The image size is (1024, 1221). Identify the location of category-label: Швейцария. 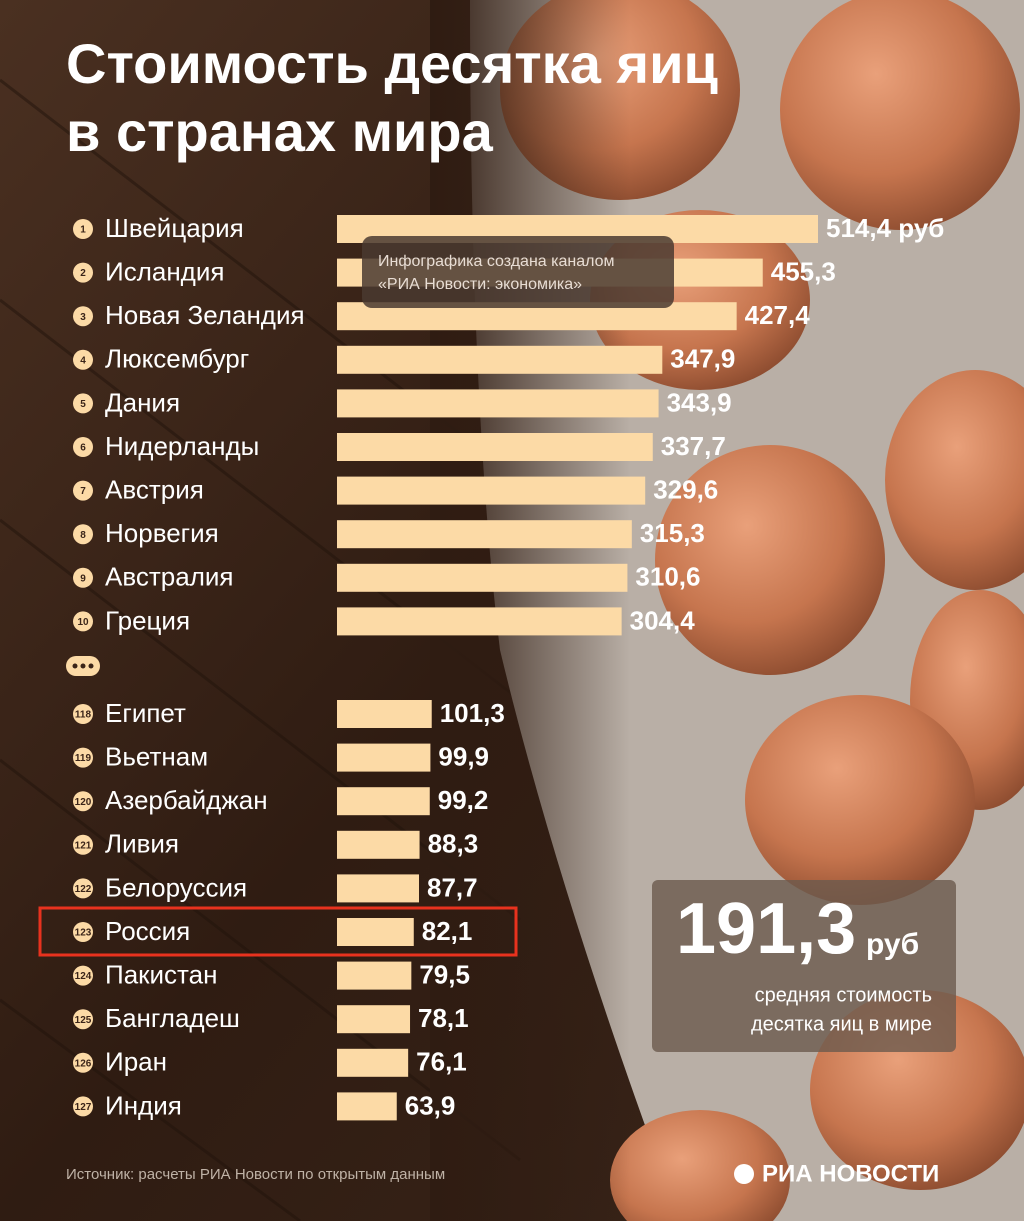
(174, 228).